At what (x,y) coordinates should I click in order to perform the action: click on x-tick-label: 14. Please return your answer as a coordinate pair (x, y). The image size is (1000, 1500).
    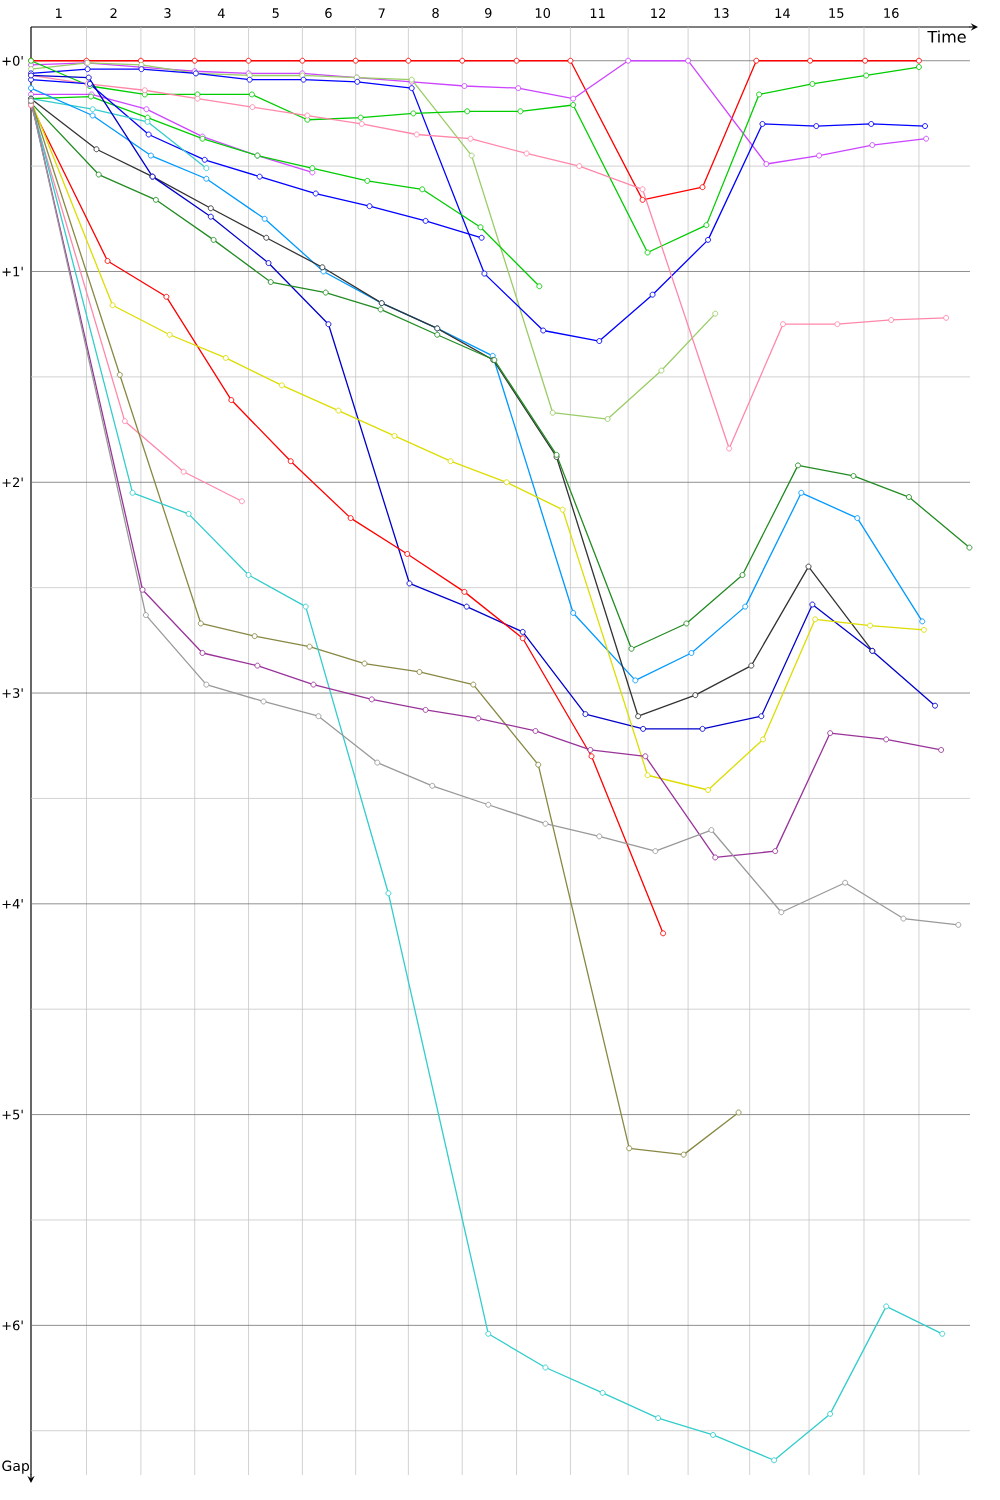
    Looking at the image, I should click on (782, 13).